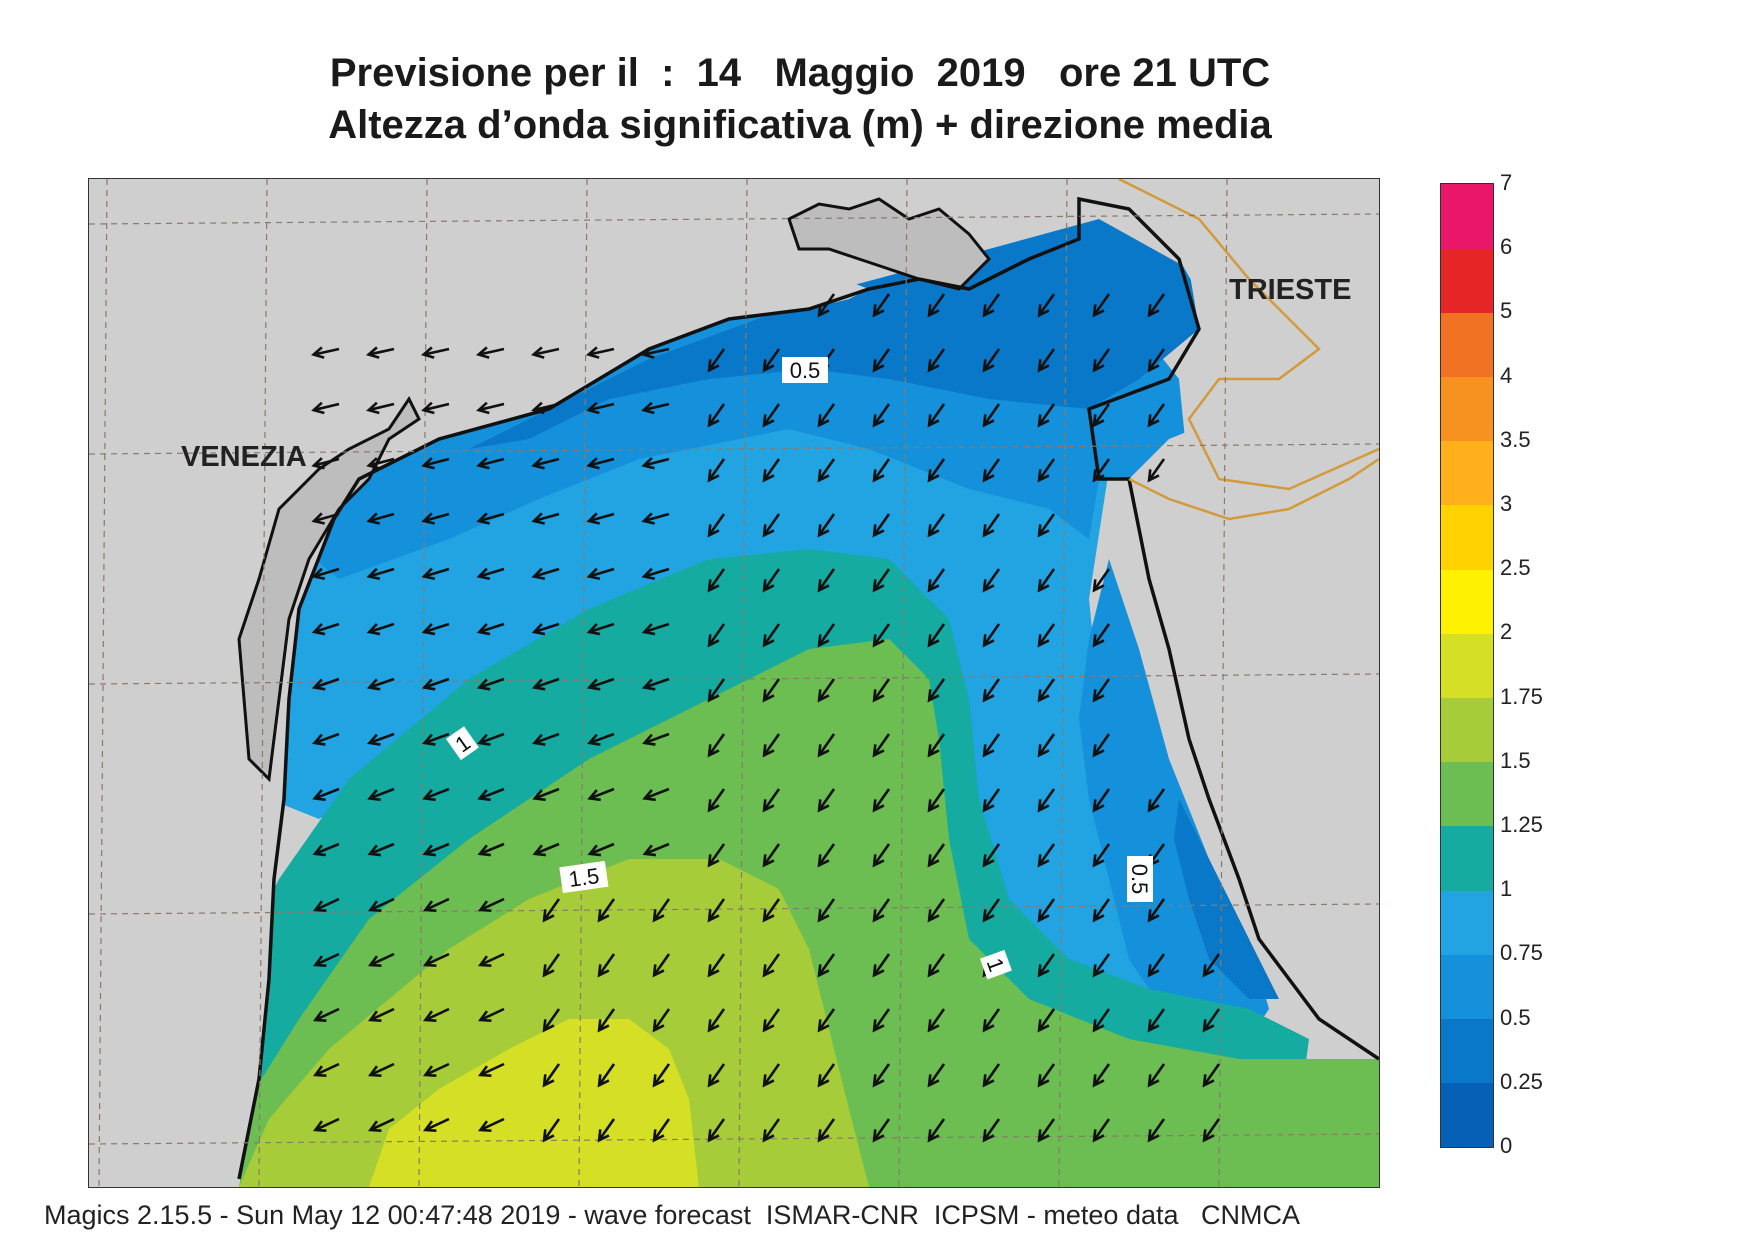 The height and width of the screenshot is (1242, 1755). Describe the element at coordinates (1506, 247) in the screenshot. I see `legend-tick-label: 6` at that location.